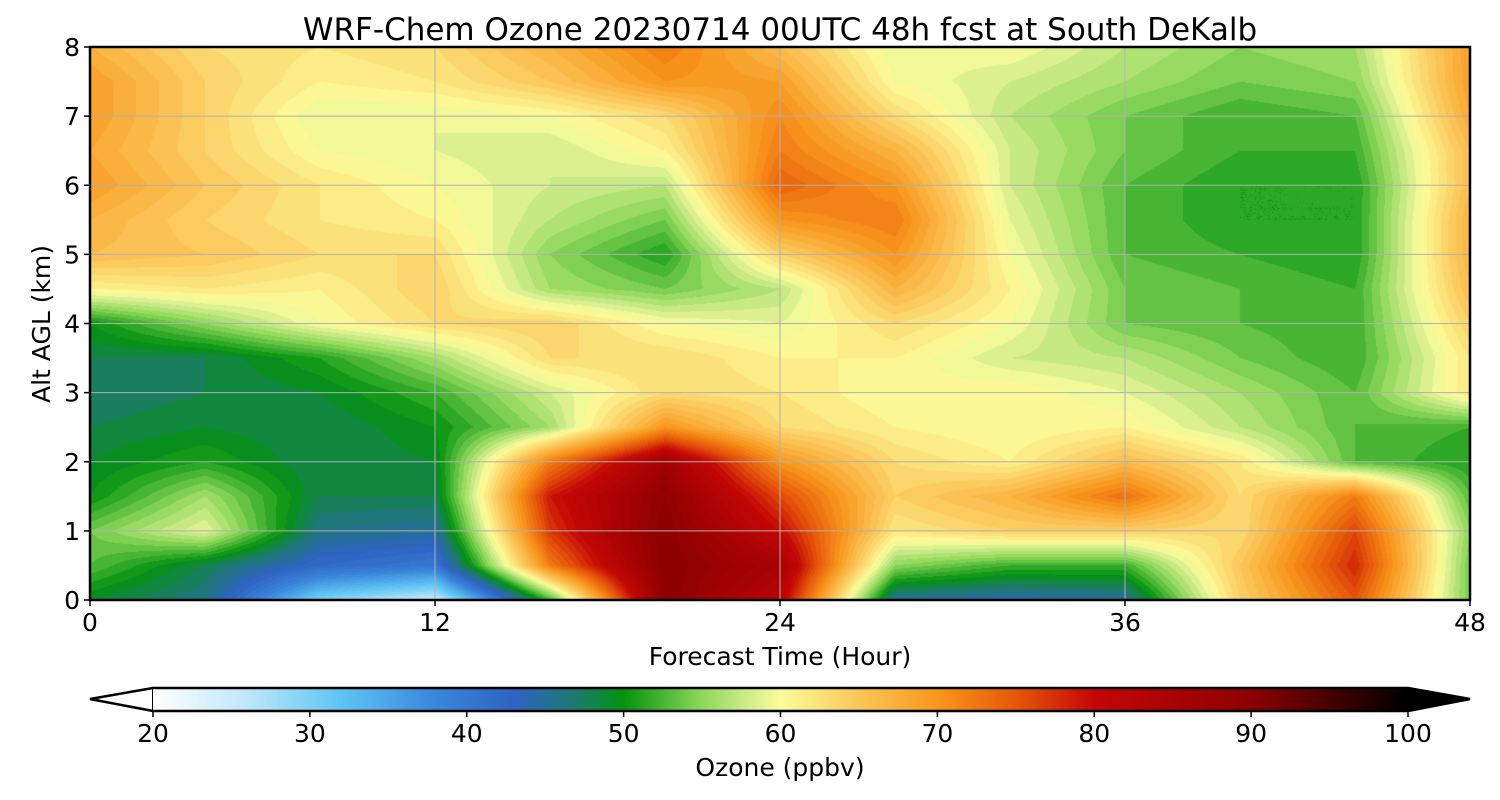 This screenshot has height=800, width=1500. Describe the element at coordinates (435, 622) in the screenshot. I see `x-tick-label: 12` at that location.